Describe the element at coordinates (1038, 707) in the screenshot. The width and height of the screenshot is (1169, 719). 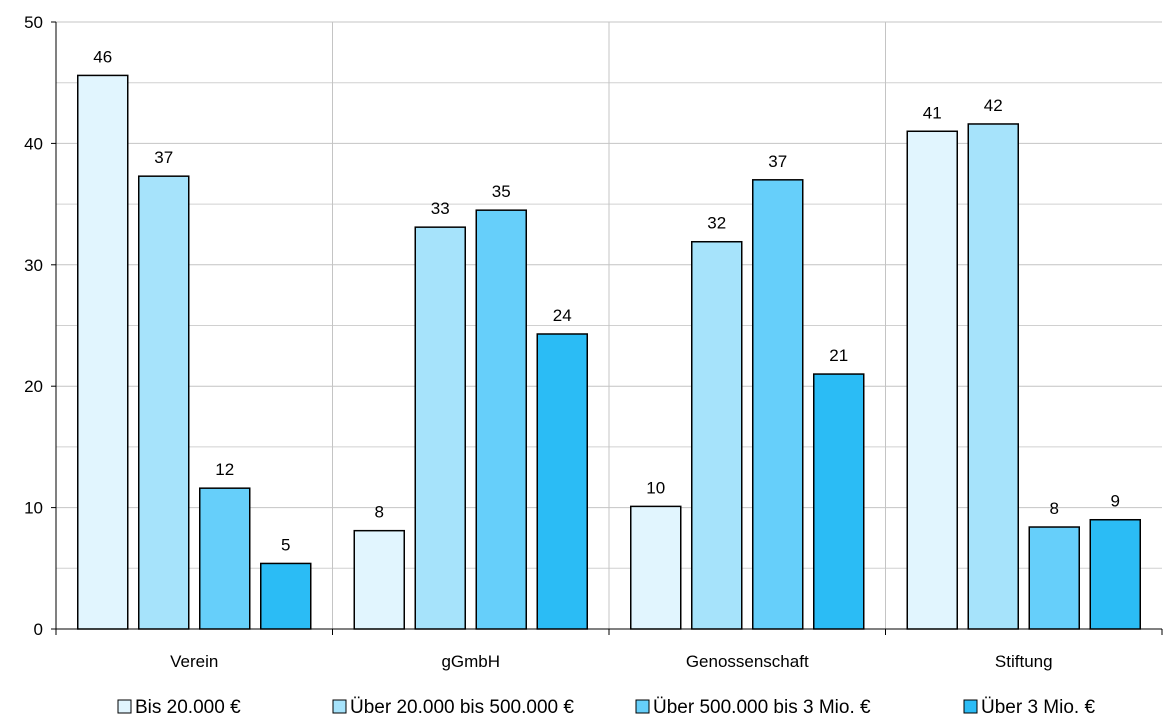
I see `legend-label: Über 3 Mio. €` at that location.